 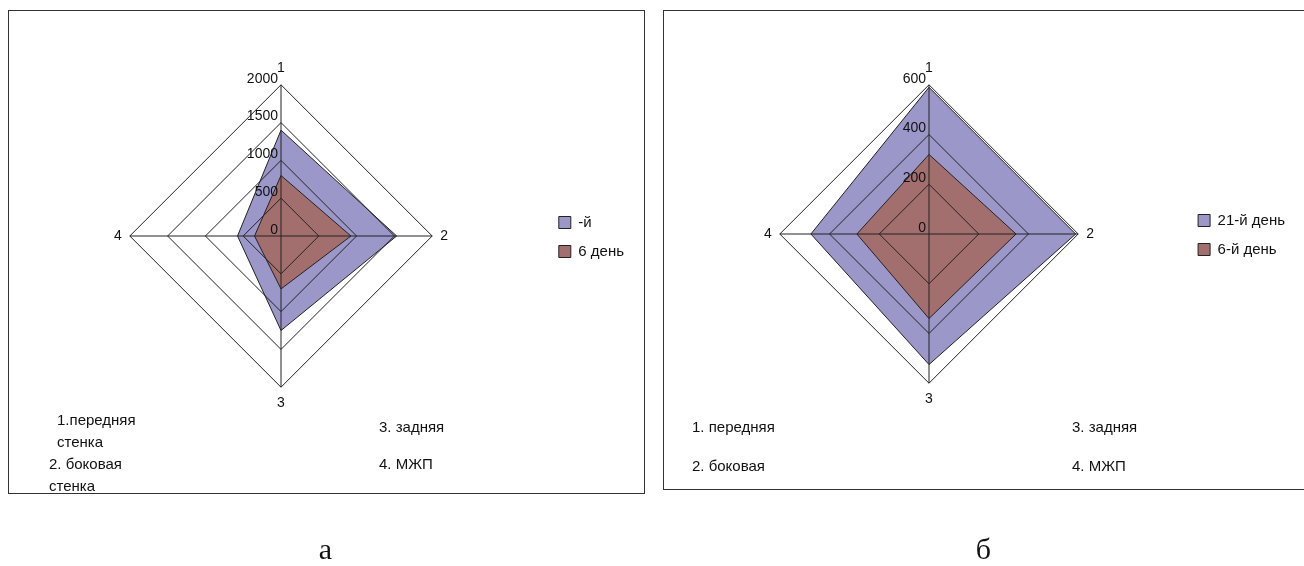 I want to click on legend-label: 6-й день, so click(x=1247, y=248).